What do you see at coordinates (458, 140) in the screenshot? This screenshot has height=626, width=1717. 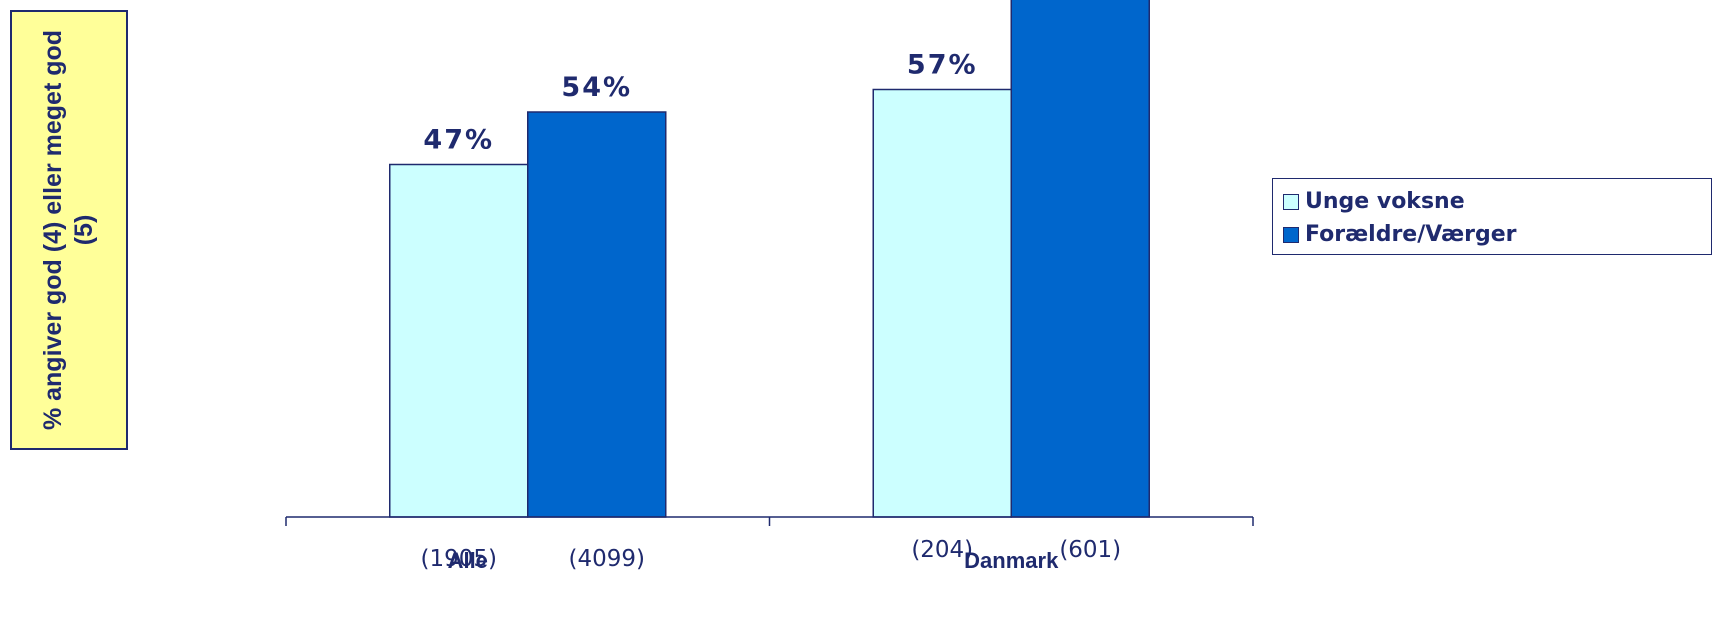 I see `data-label-unge-voksne-alle: 47%` at bounding box center [458, 140].